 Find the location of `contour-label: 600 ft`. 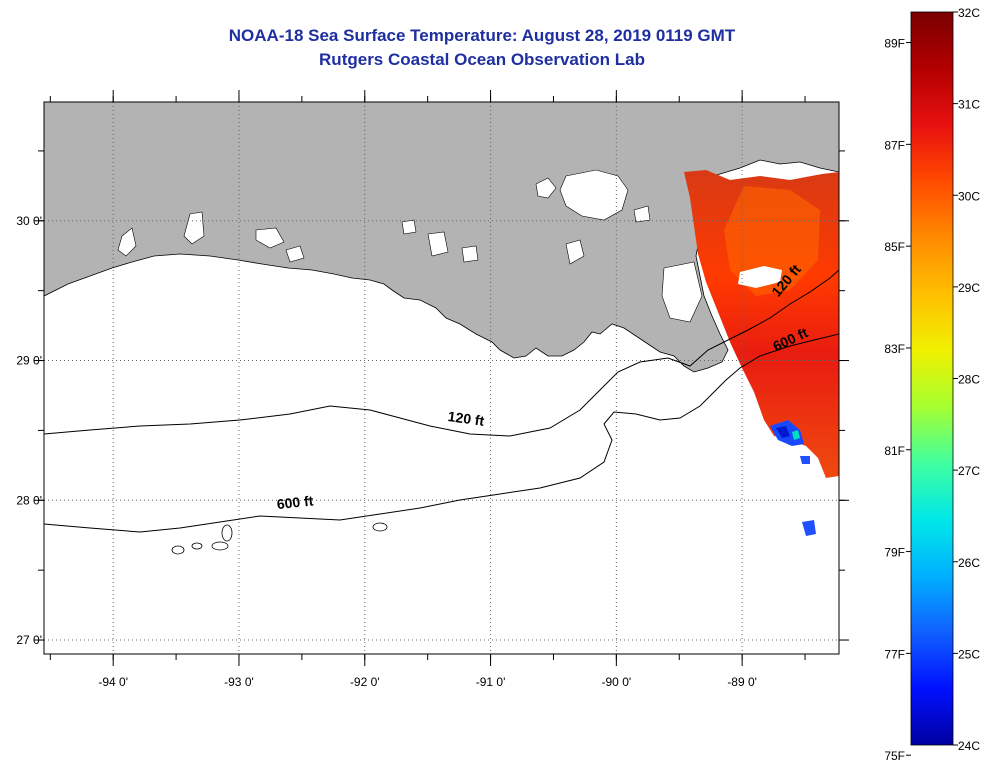

contour-label: 600 ft is located at coordinates (295, 502).